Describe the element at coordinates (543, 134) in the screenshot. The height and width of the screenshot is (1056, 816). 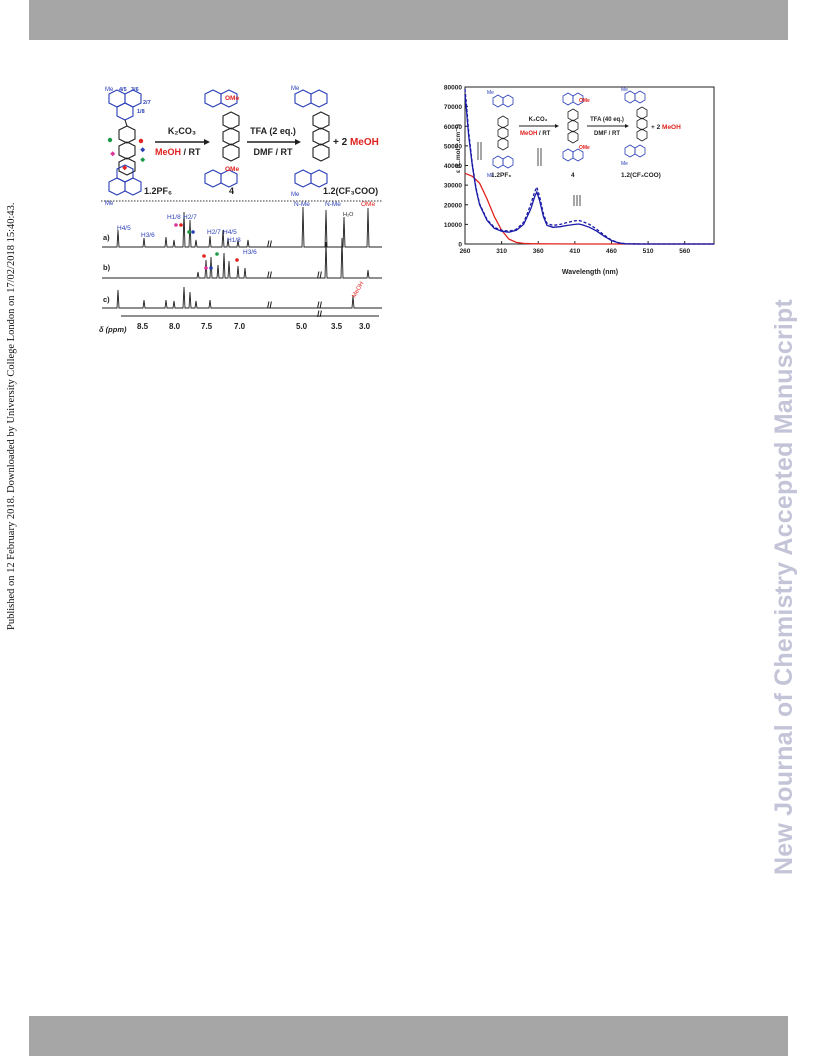
I see `inset-reagent-1-conditions: / RT` at that location.